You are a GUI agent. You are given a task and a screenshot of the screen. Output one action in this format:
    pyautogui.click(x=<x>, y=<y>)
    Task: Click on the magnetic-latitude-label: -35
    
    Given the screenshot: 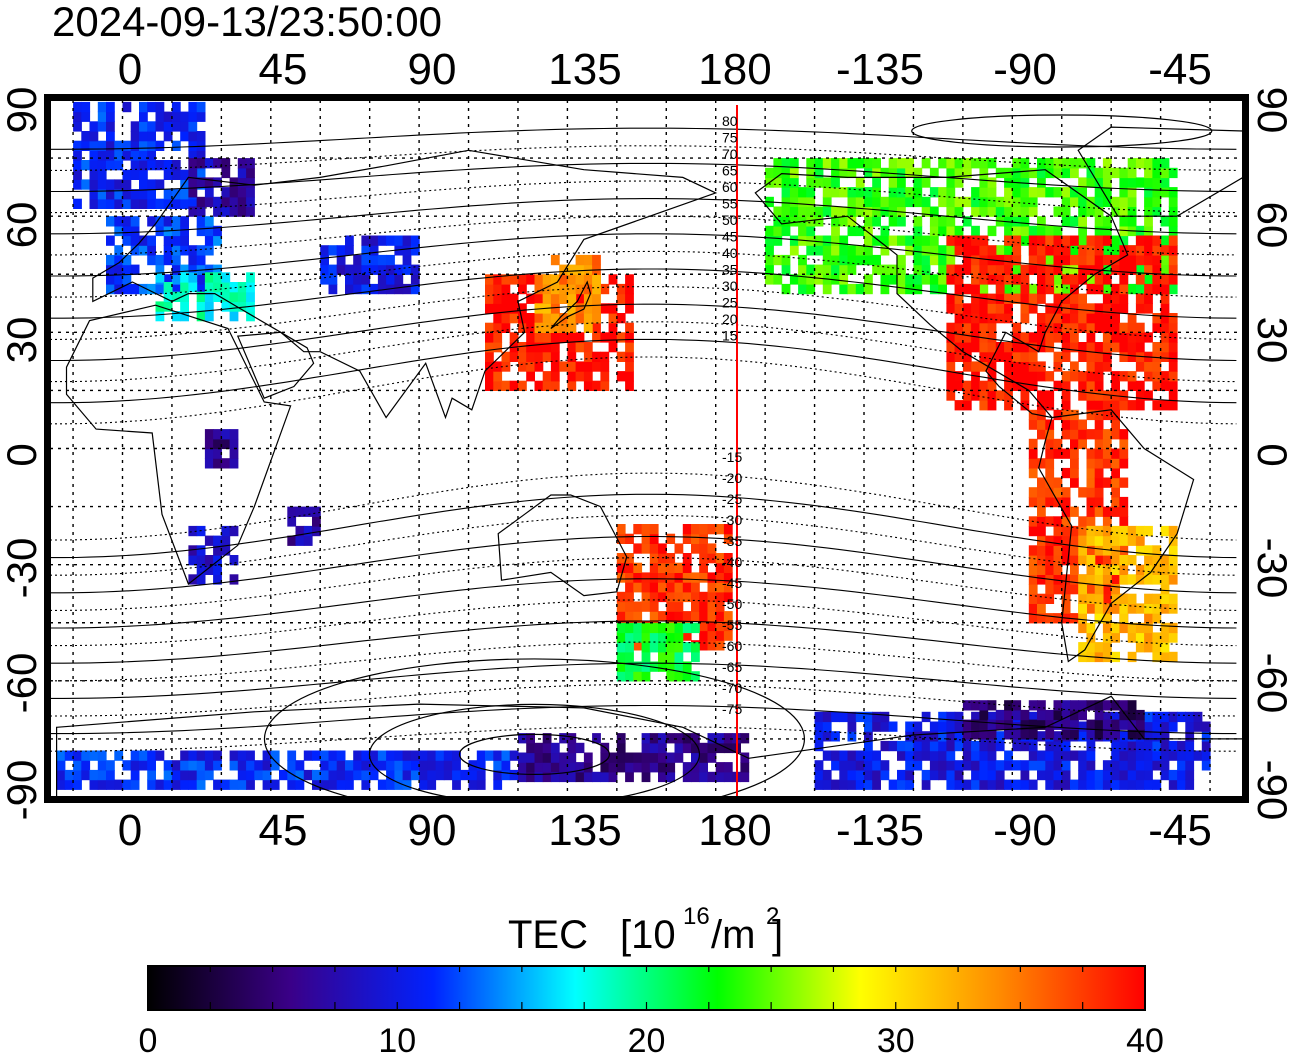 What is the action you would take?
    pyautogui.click(x=732, y=541)
    